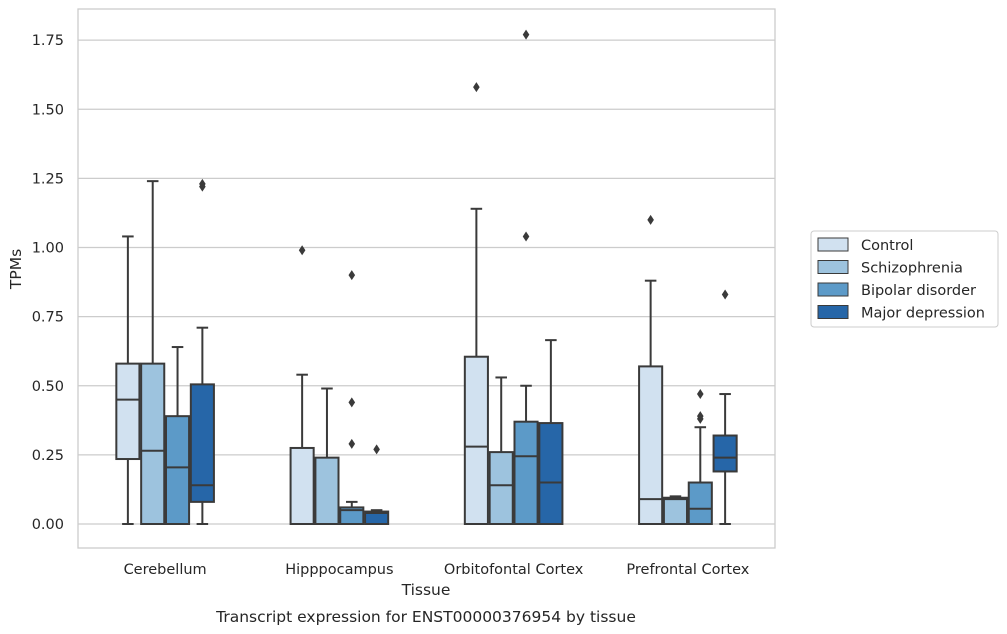 The image size is (1007, 634). I want to click on y-tick-label: 1.25, so click(48, 179).